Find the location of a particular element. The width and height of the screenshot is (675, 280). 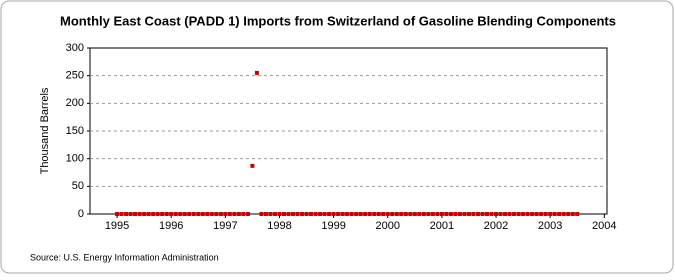

y-tick-label: 0 is located at coordinates (81, 214).